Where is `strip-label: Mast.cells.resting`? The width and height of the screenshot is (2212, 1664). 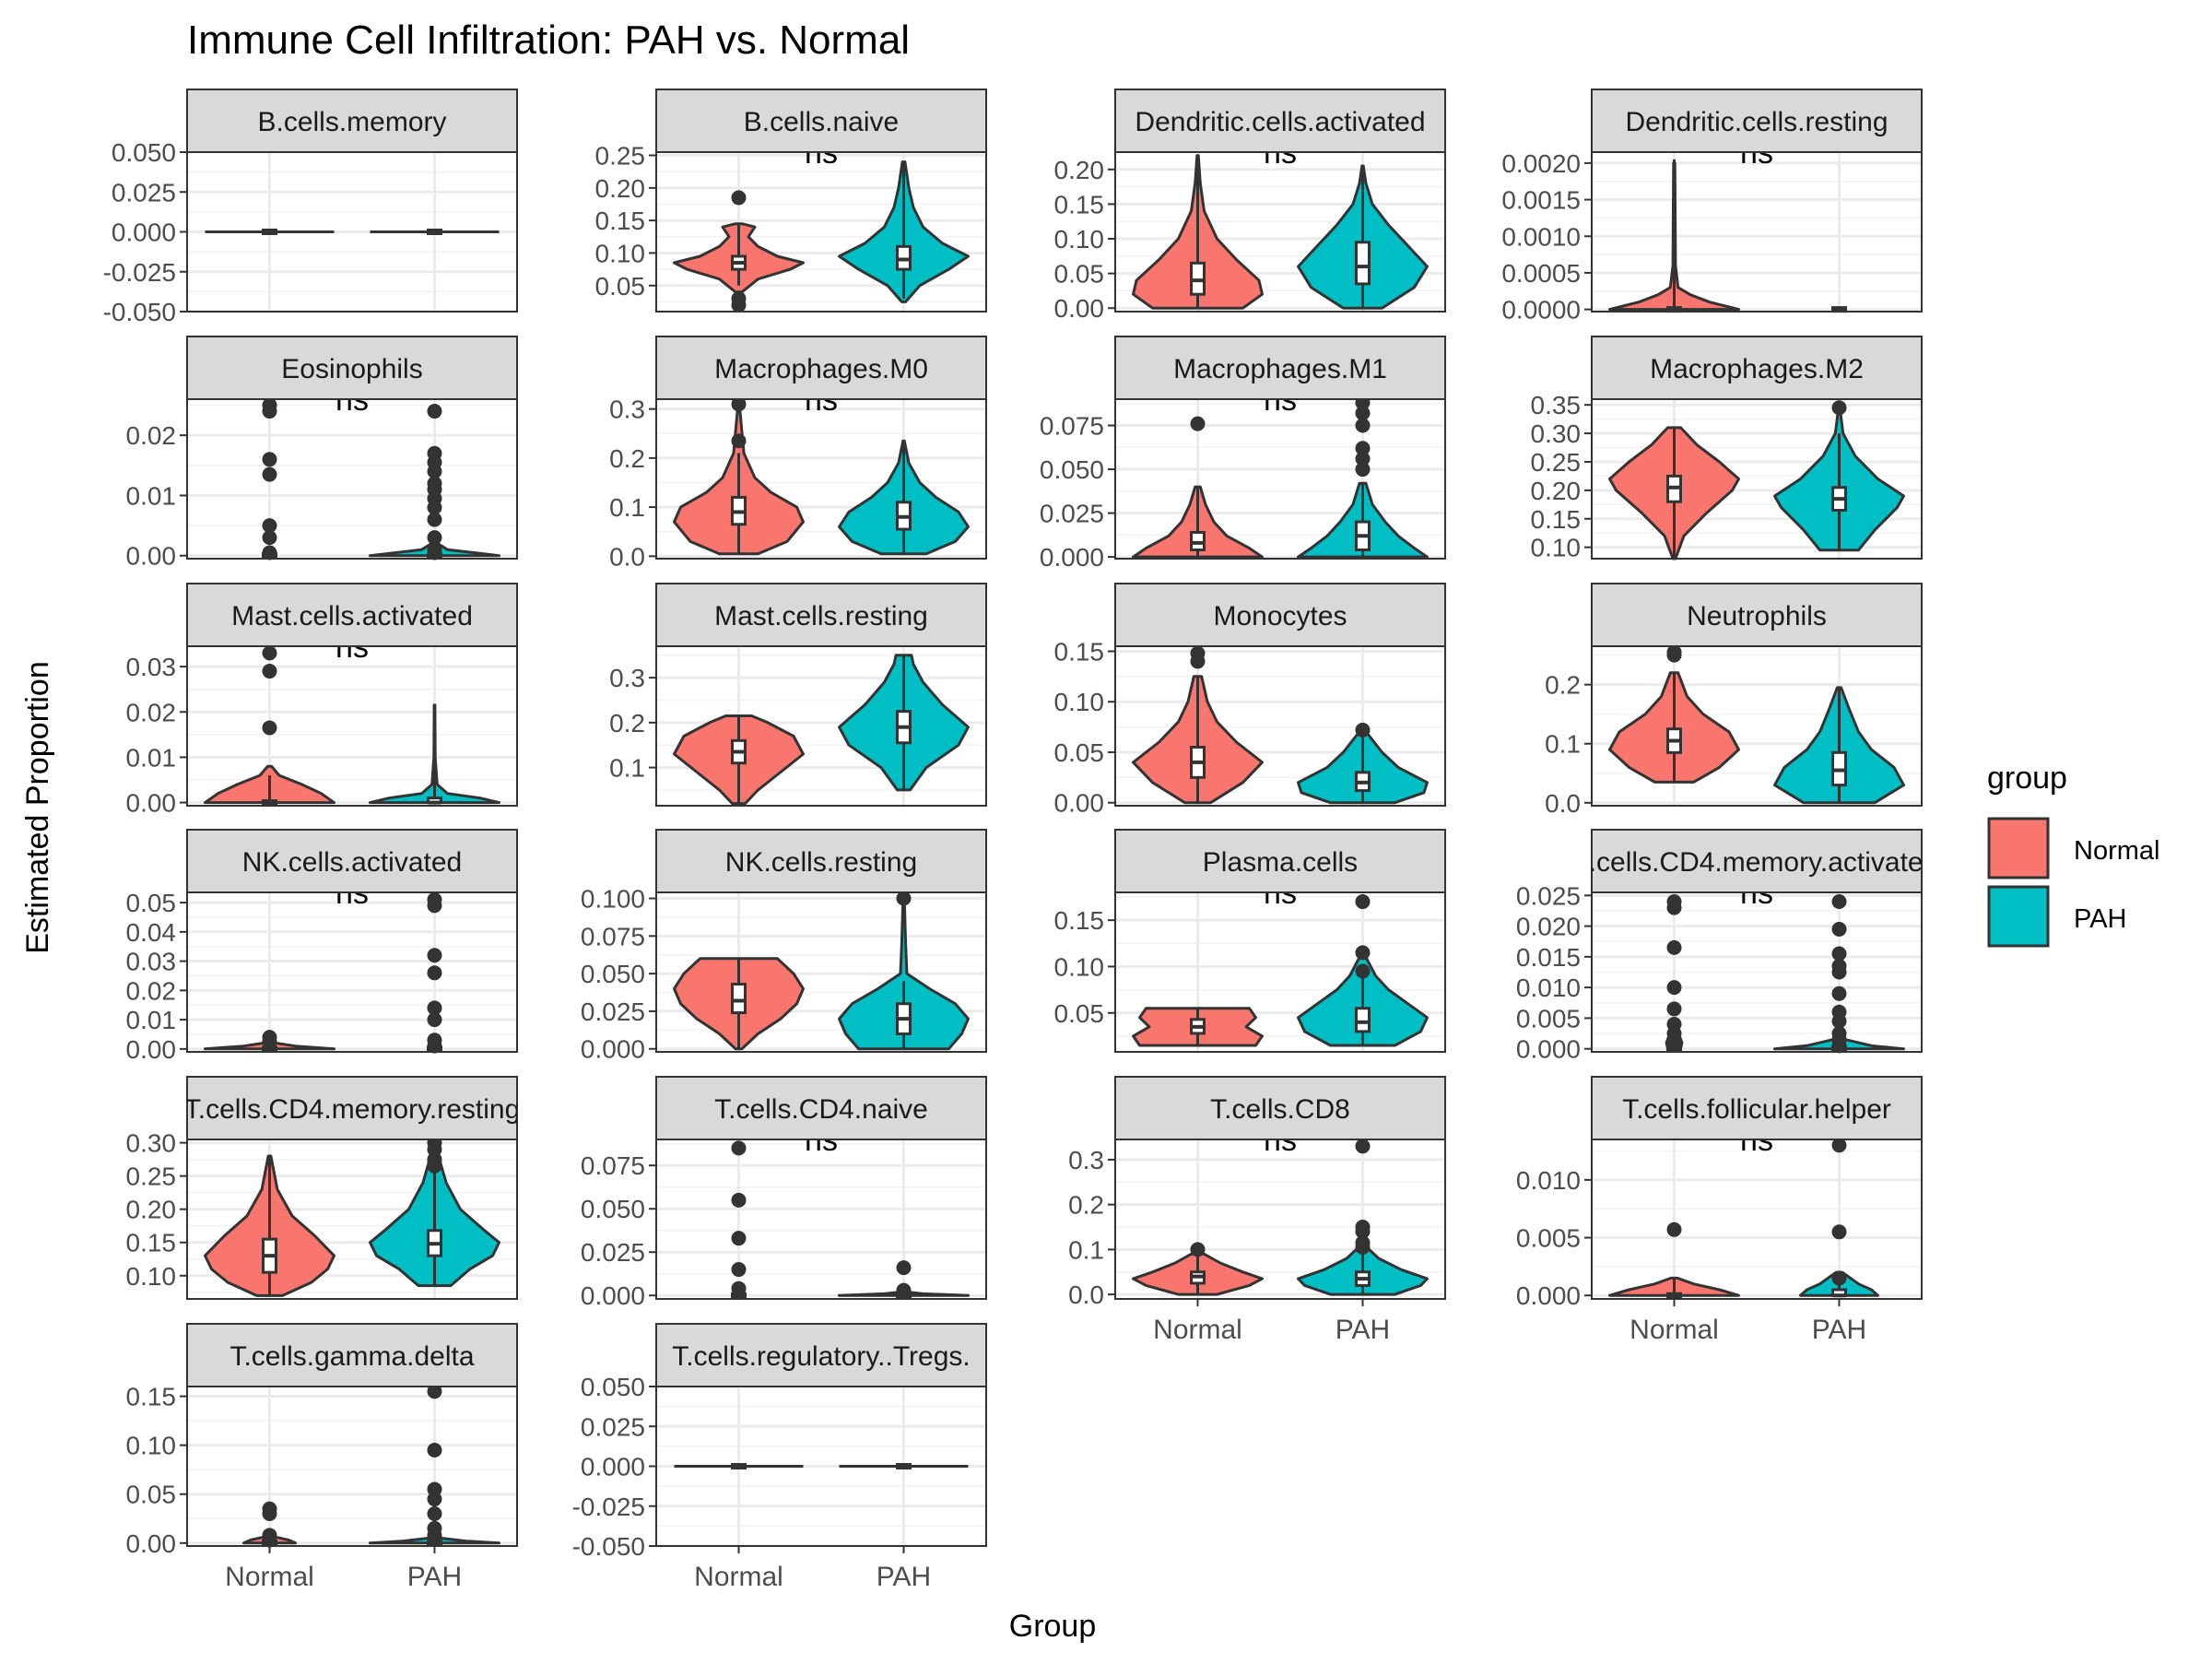
strip-label: Mast.cells.resting is located at coordinates (821, 616).